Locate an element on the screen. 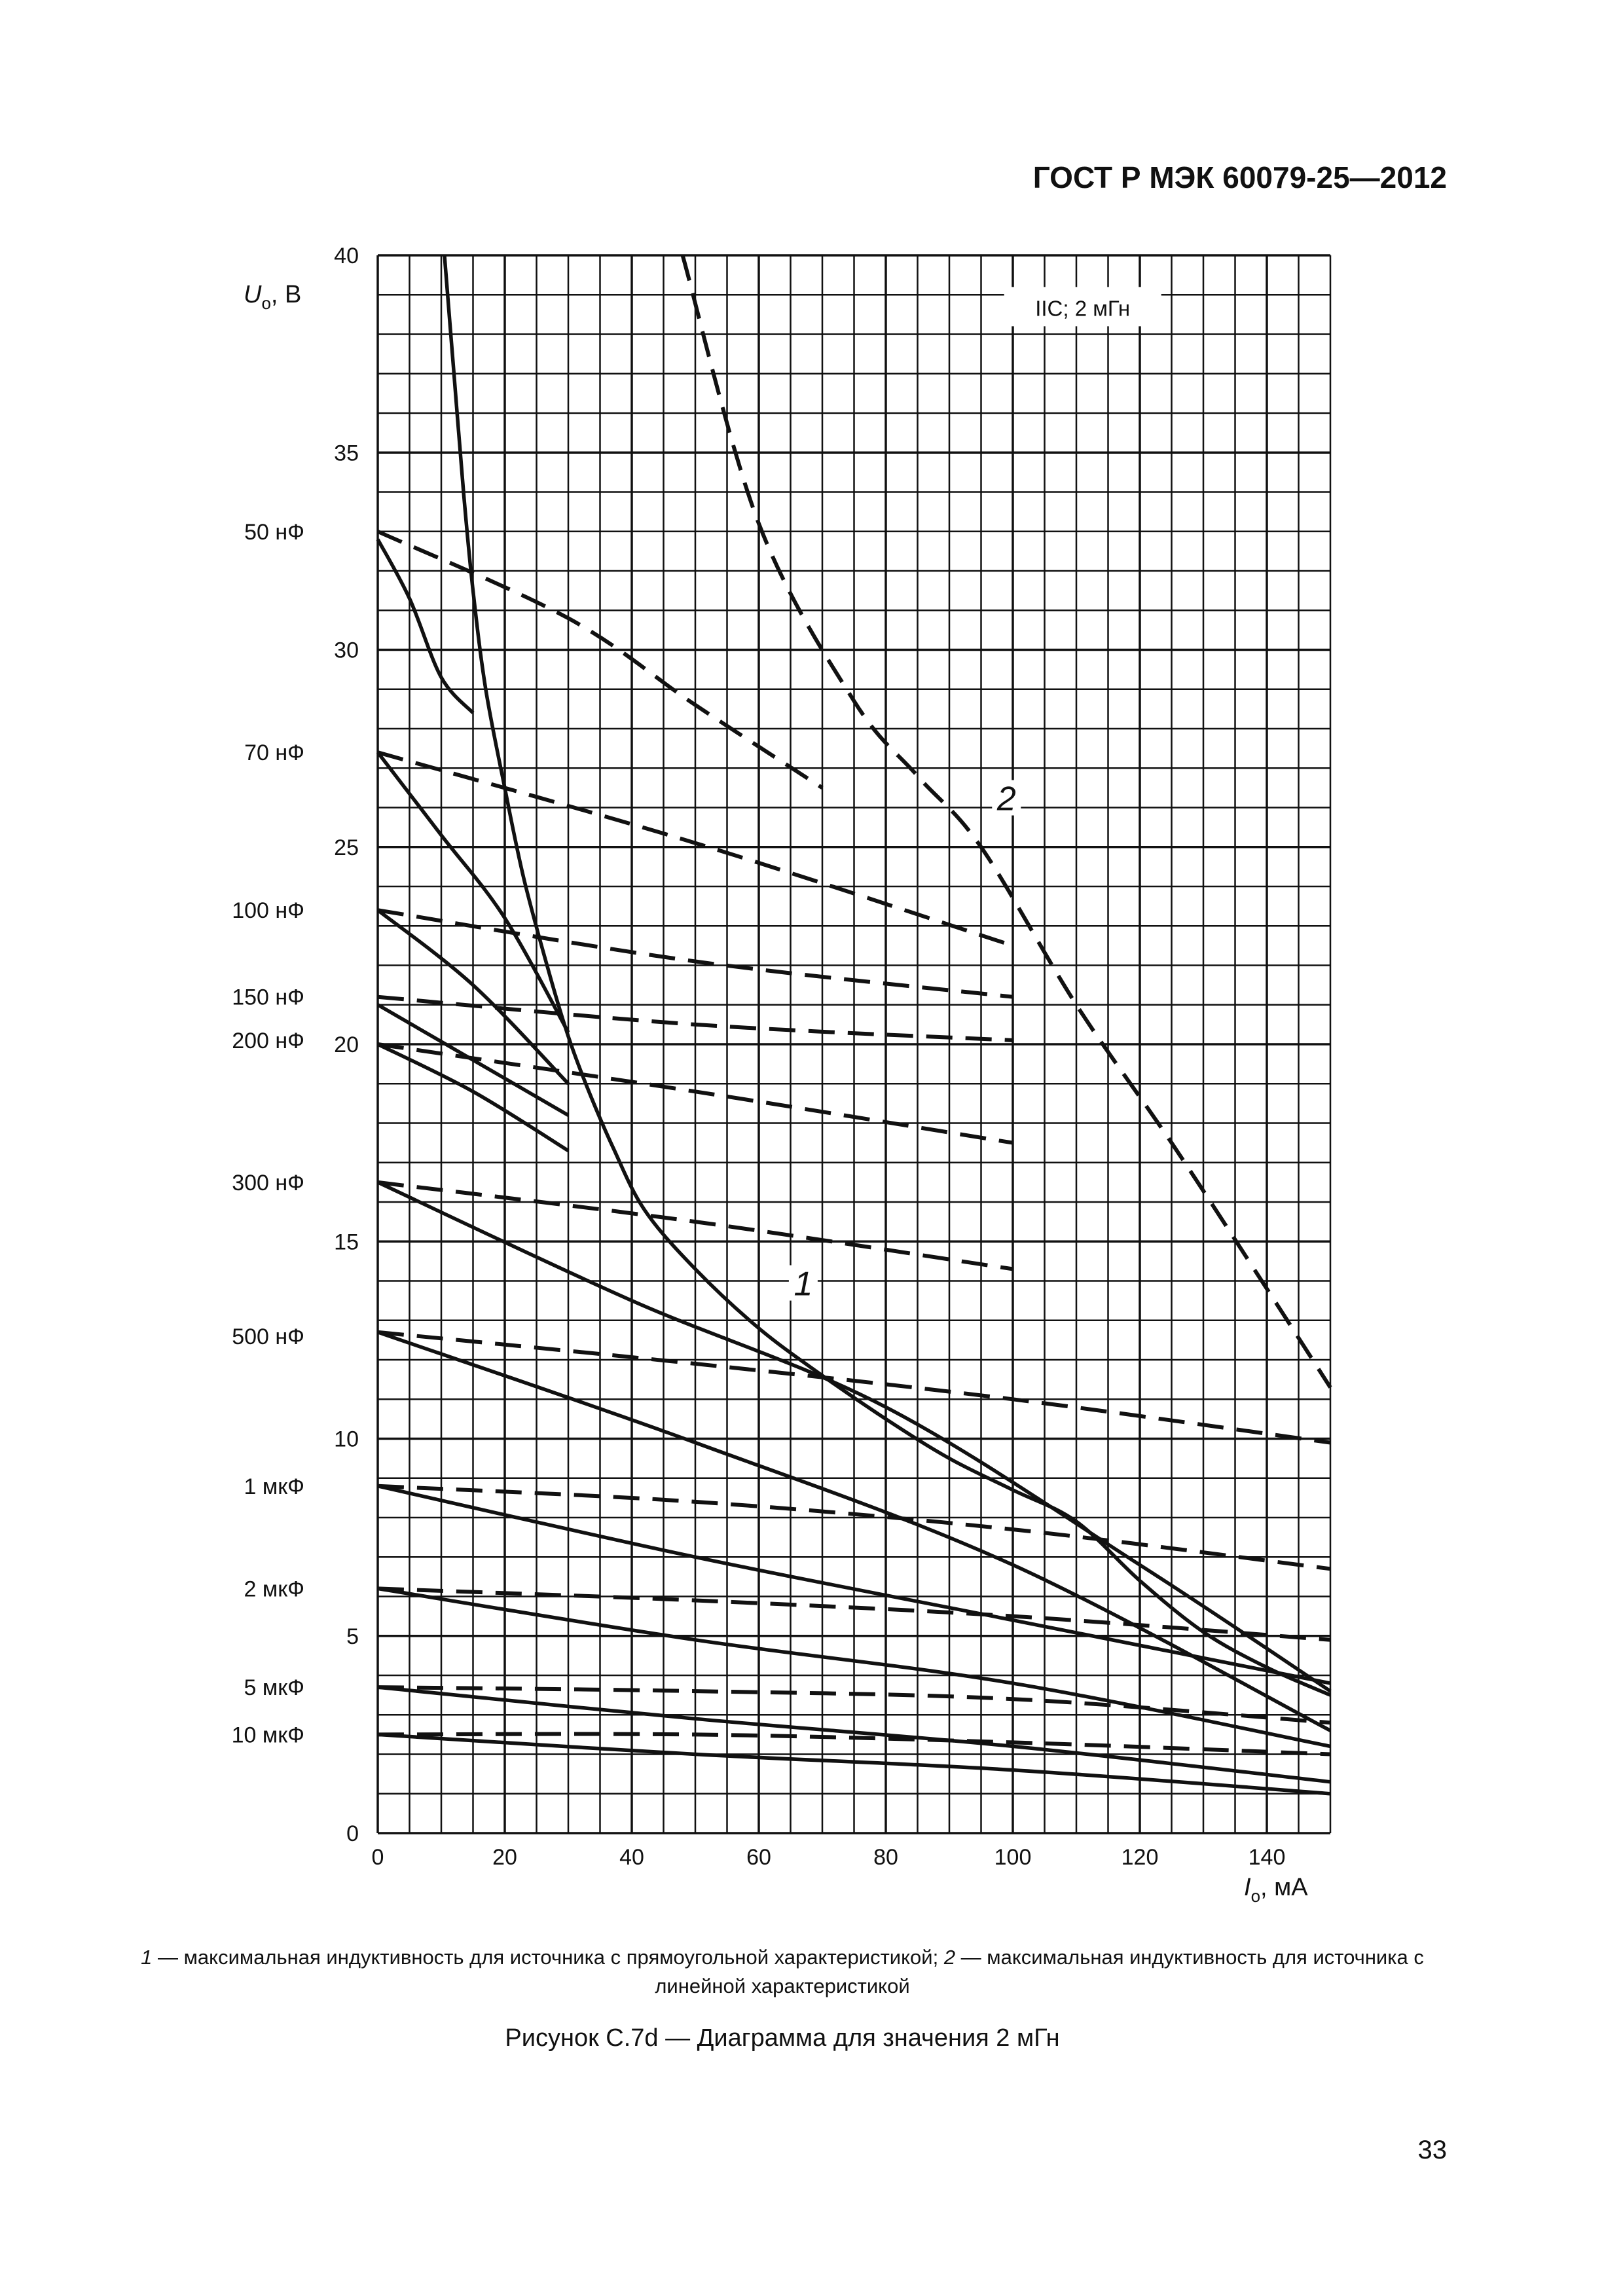 The width and height of the screenshot is (1623, 2296). legend-item-2-number: 2 is located at coordinates (949, 1957).